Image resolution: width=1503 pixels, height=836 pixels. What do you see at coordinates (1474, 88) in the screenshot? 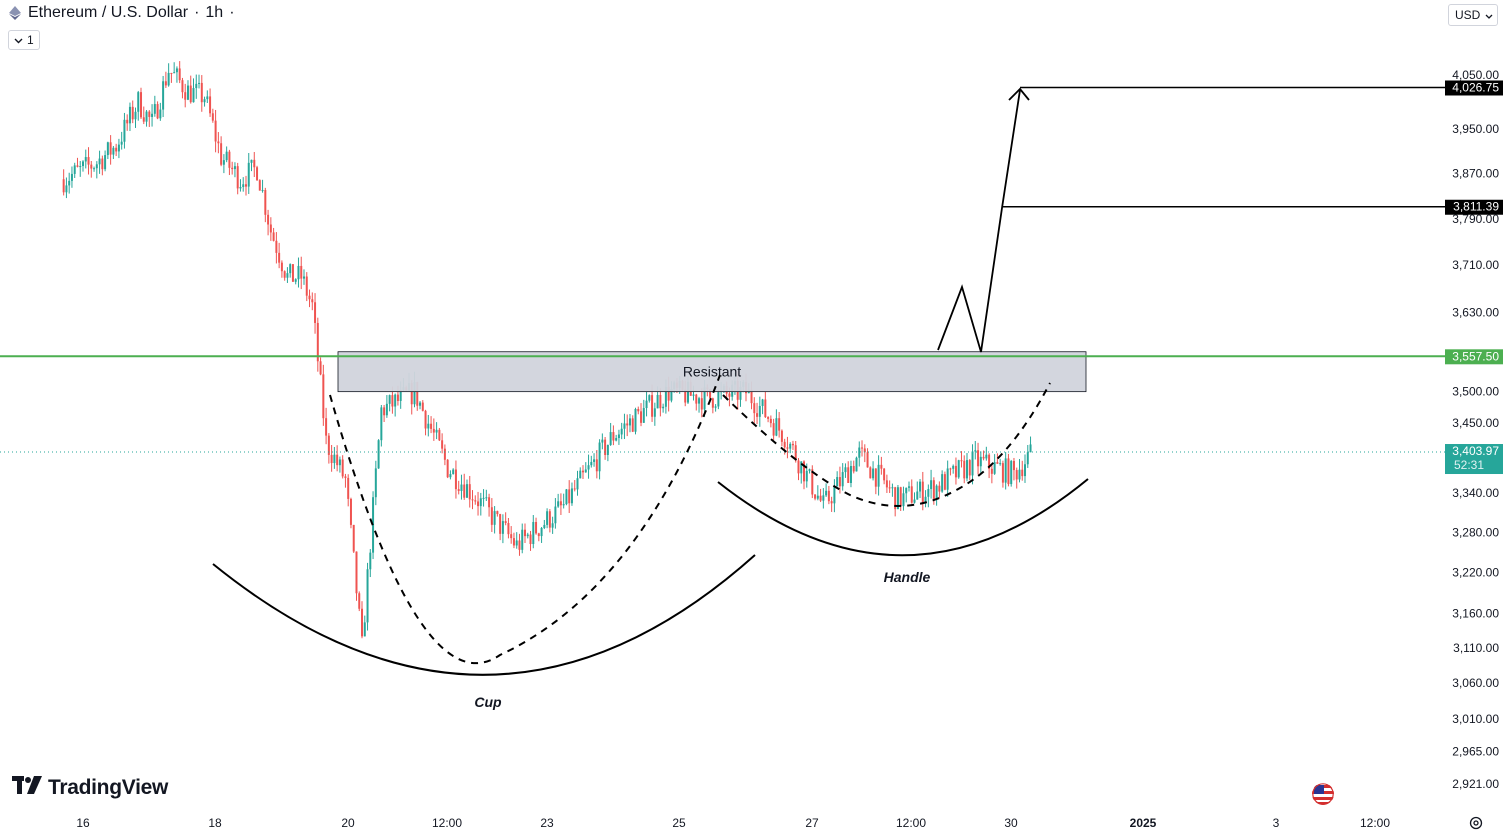
I see `target-price-tag-1: 4,026.75` at bounding box center [1474, 88].